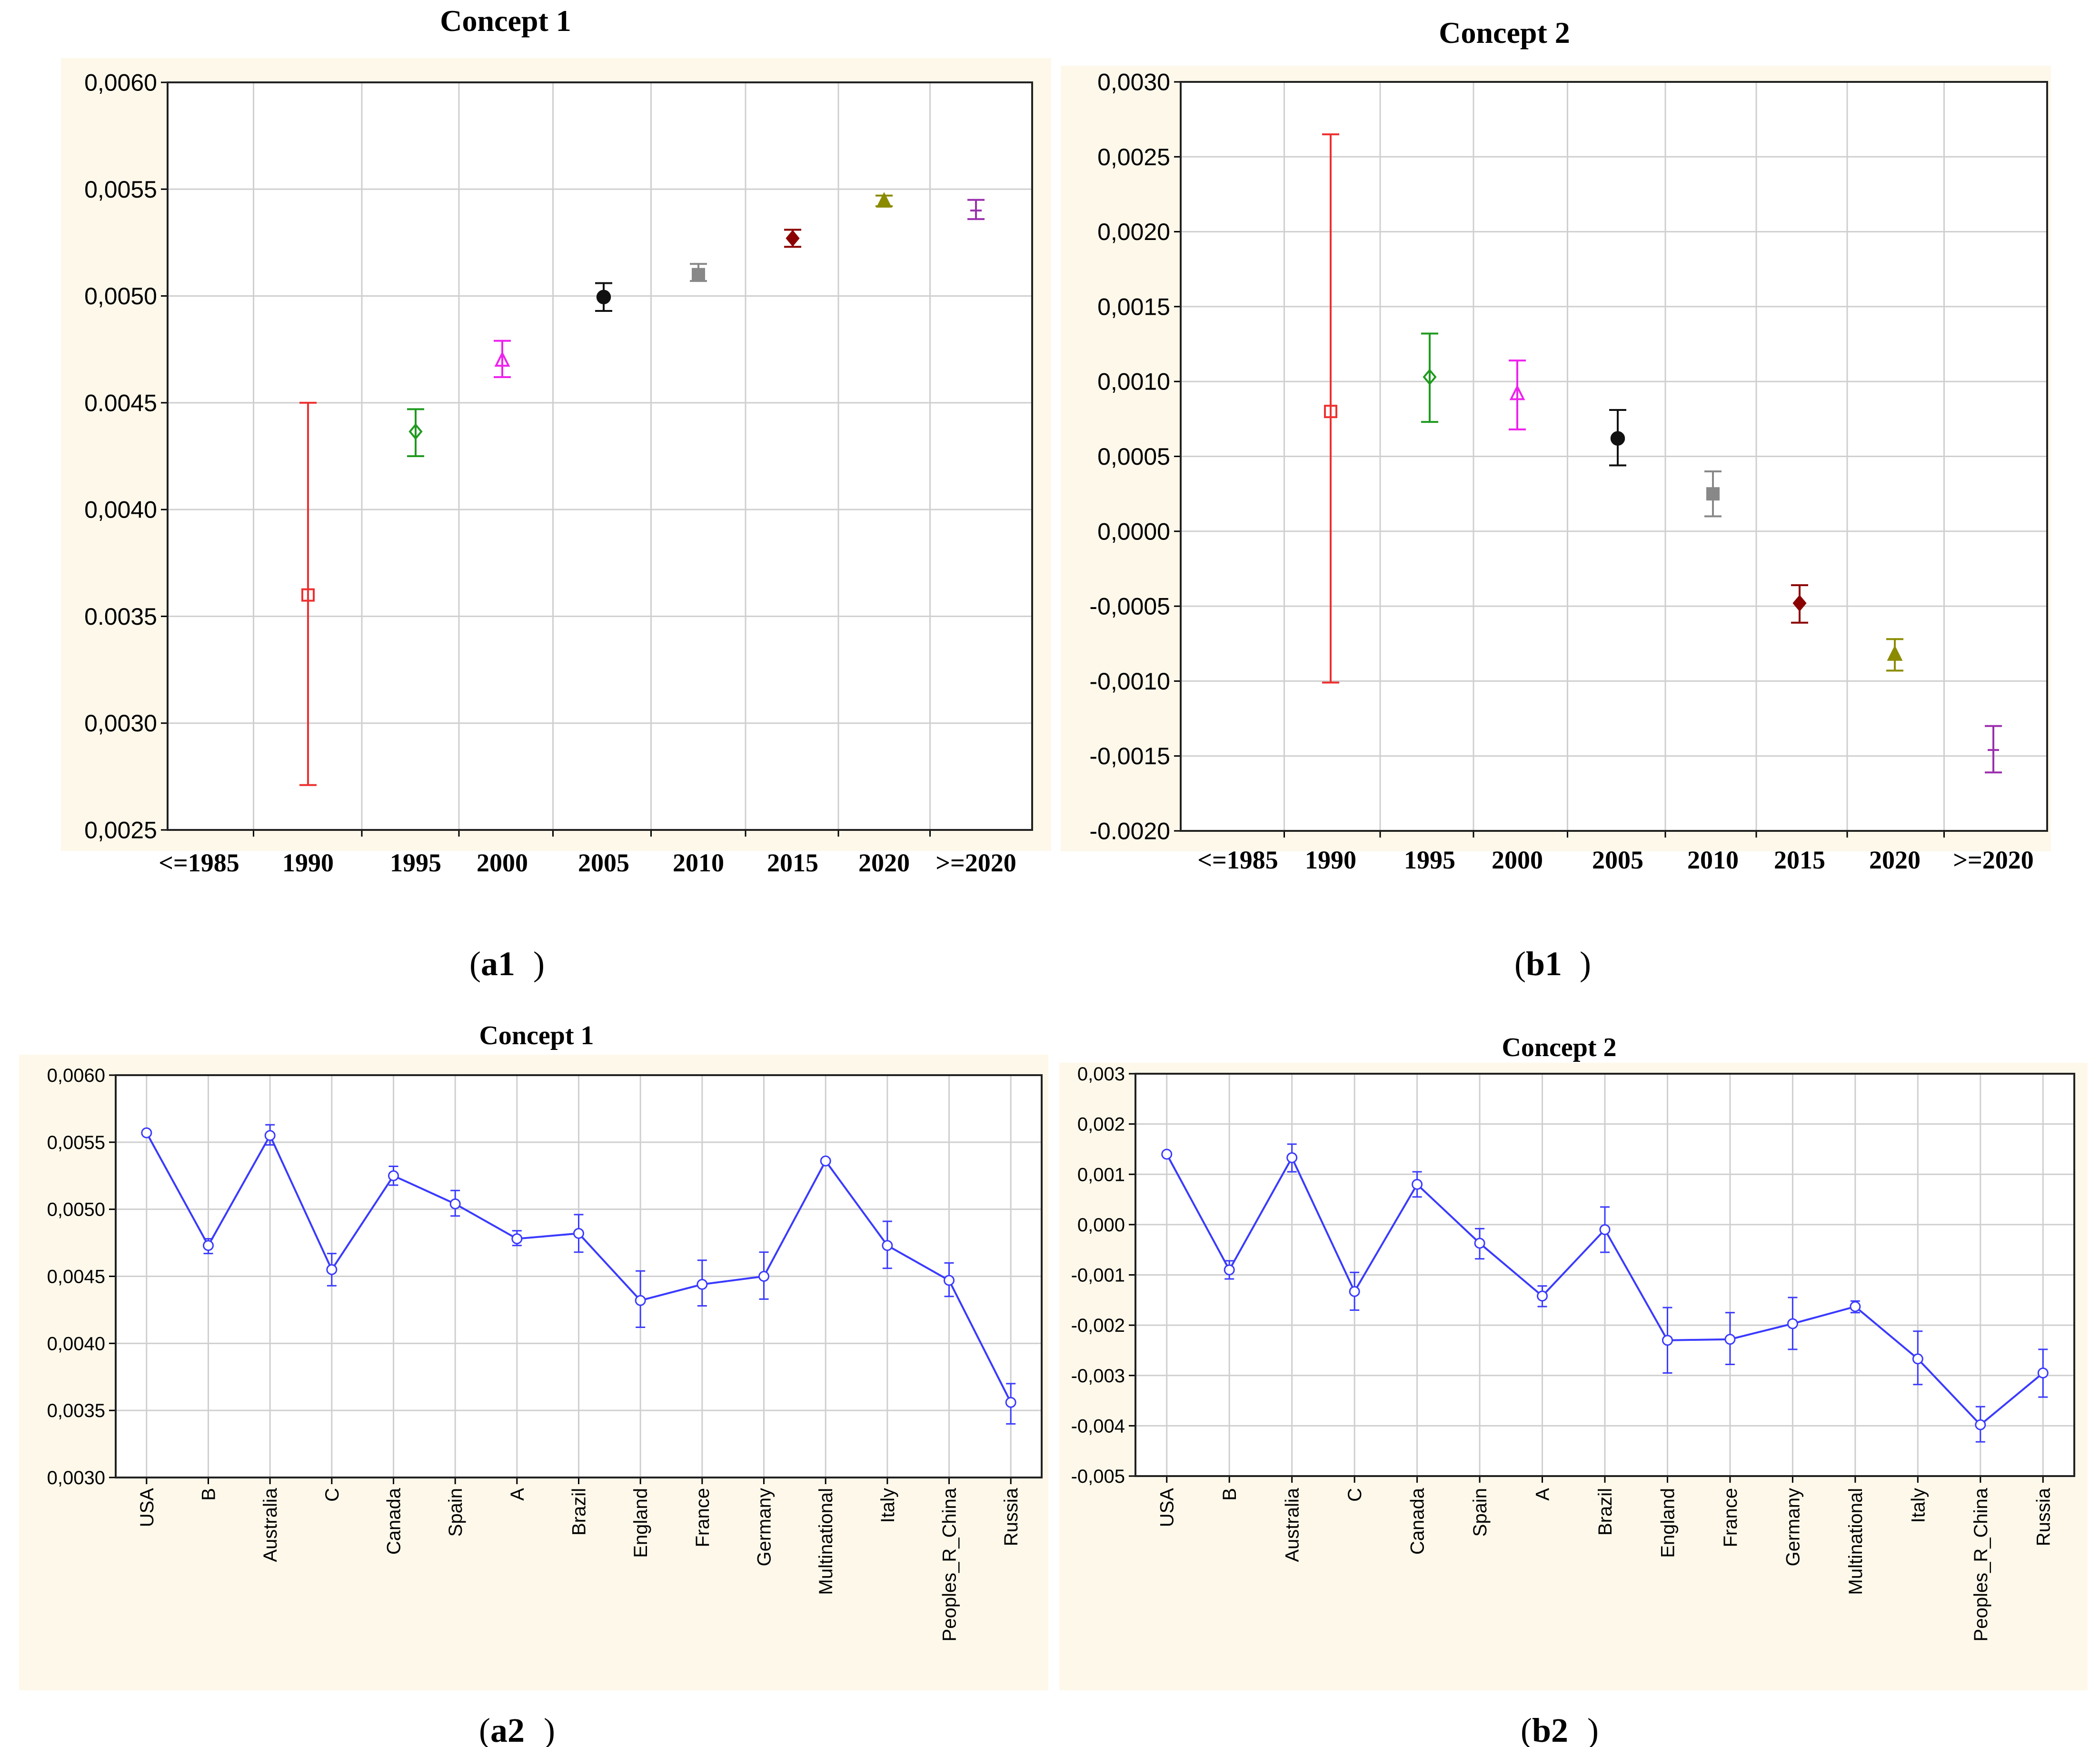 The image size is (2100, 1747). Describe the element at coordinates (147, 1507) in the screenshot. I see `x-category-label: USA` at that location.